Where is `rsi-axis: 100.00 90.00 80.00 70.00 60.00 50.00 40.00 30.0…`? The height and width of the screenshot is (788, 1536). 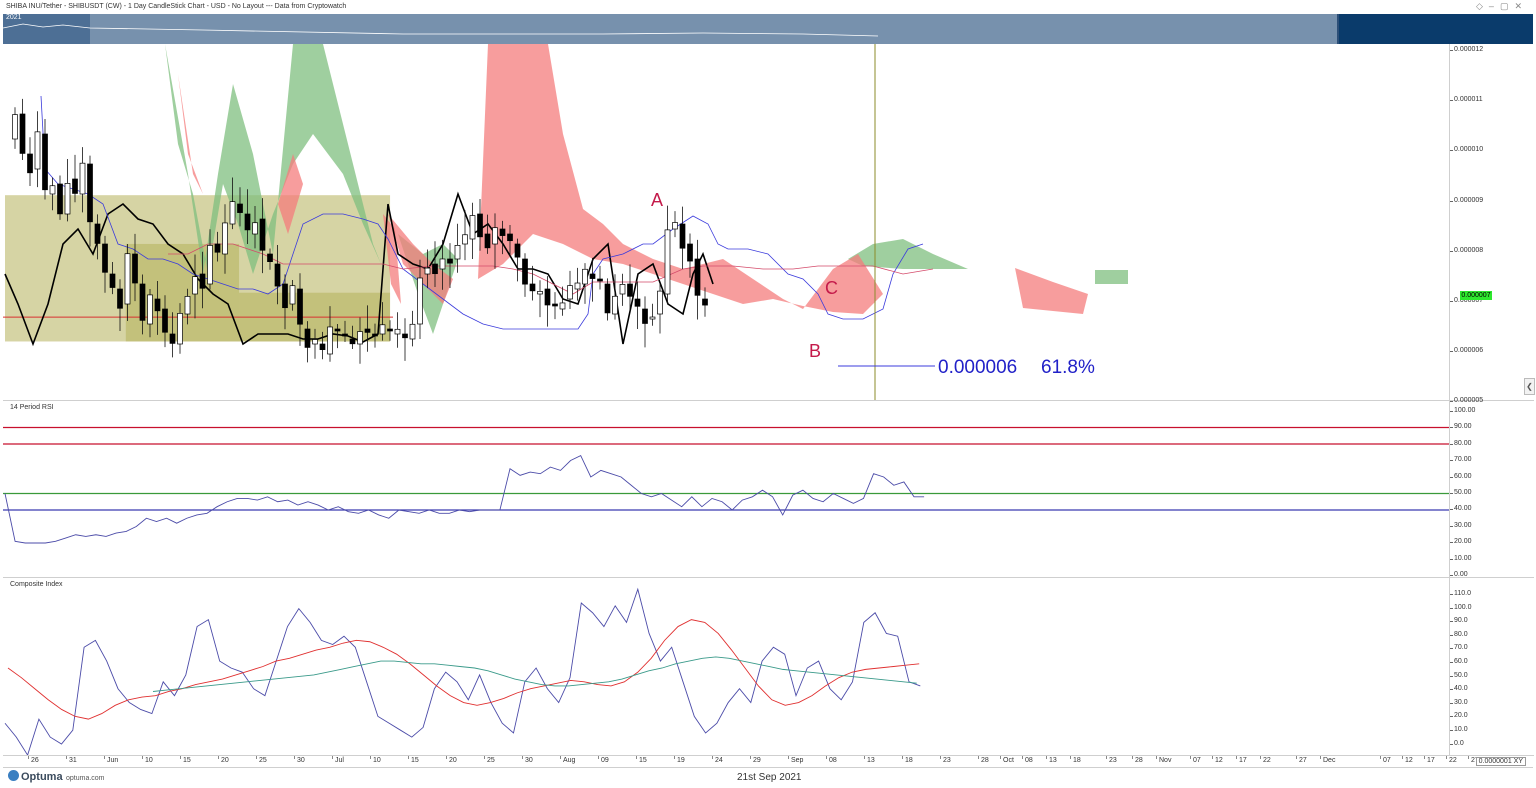 rsi-axis: 100.00 90.00 80.00 70.00 60.00 50.00 40.00 30.0… is located at coordinates (1491, 489).